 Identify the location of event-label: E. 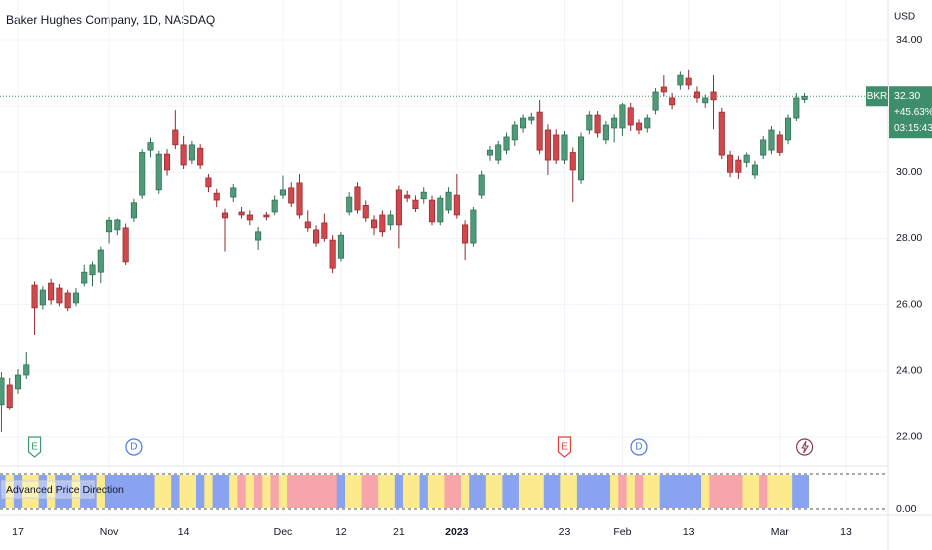
(34, 447).